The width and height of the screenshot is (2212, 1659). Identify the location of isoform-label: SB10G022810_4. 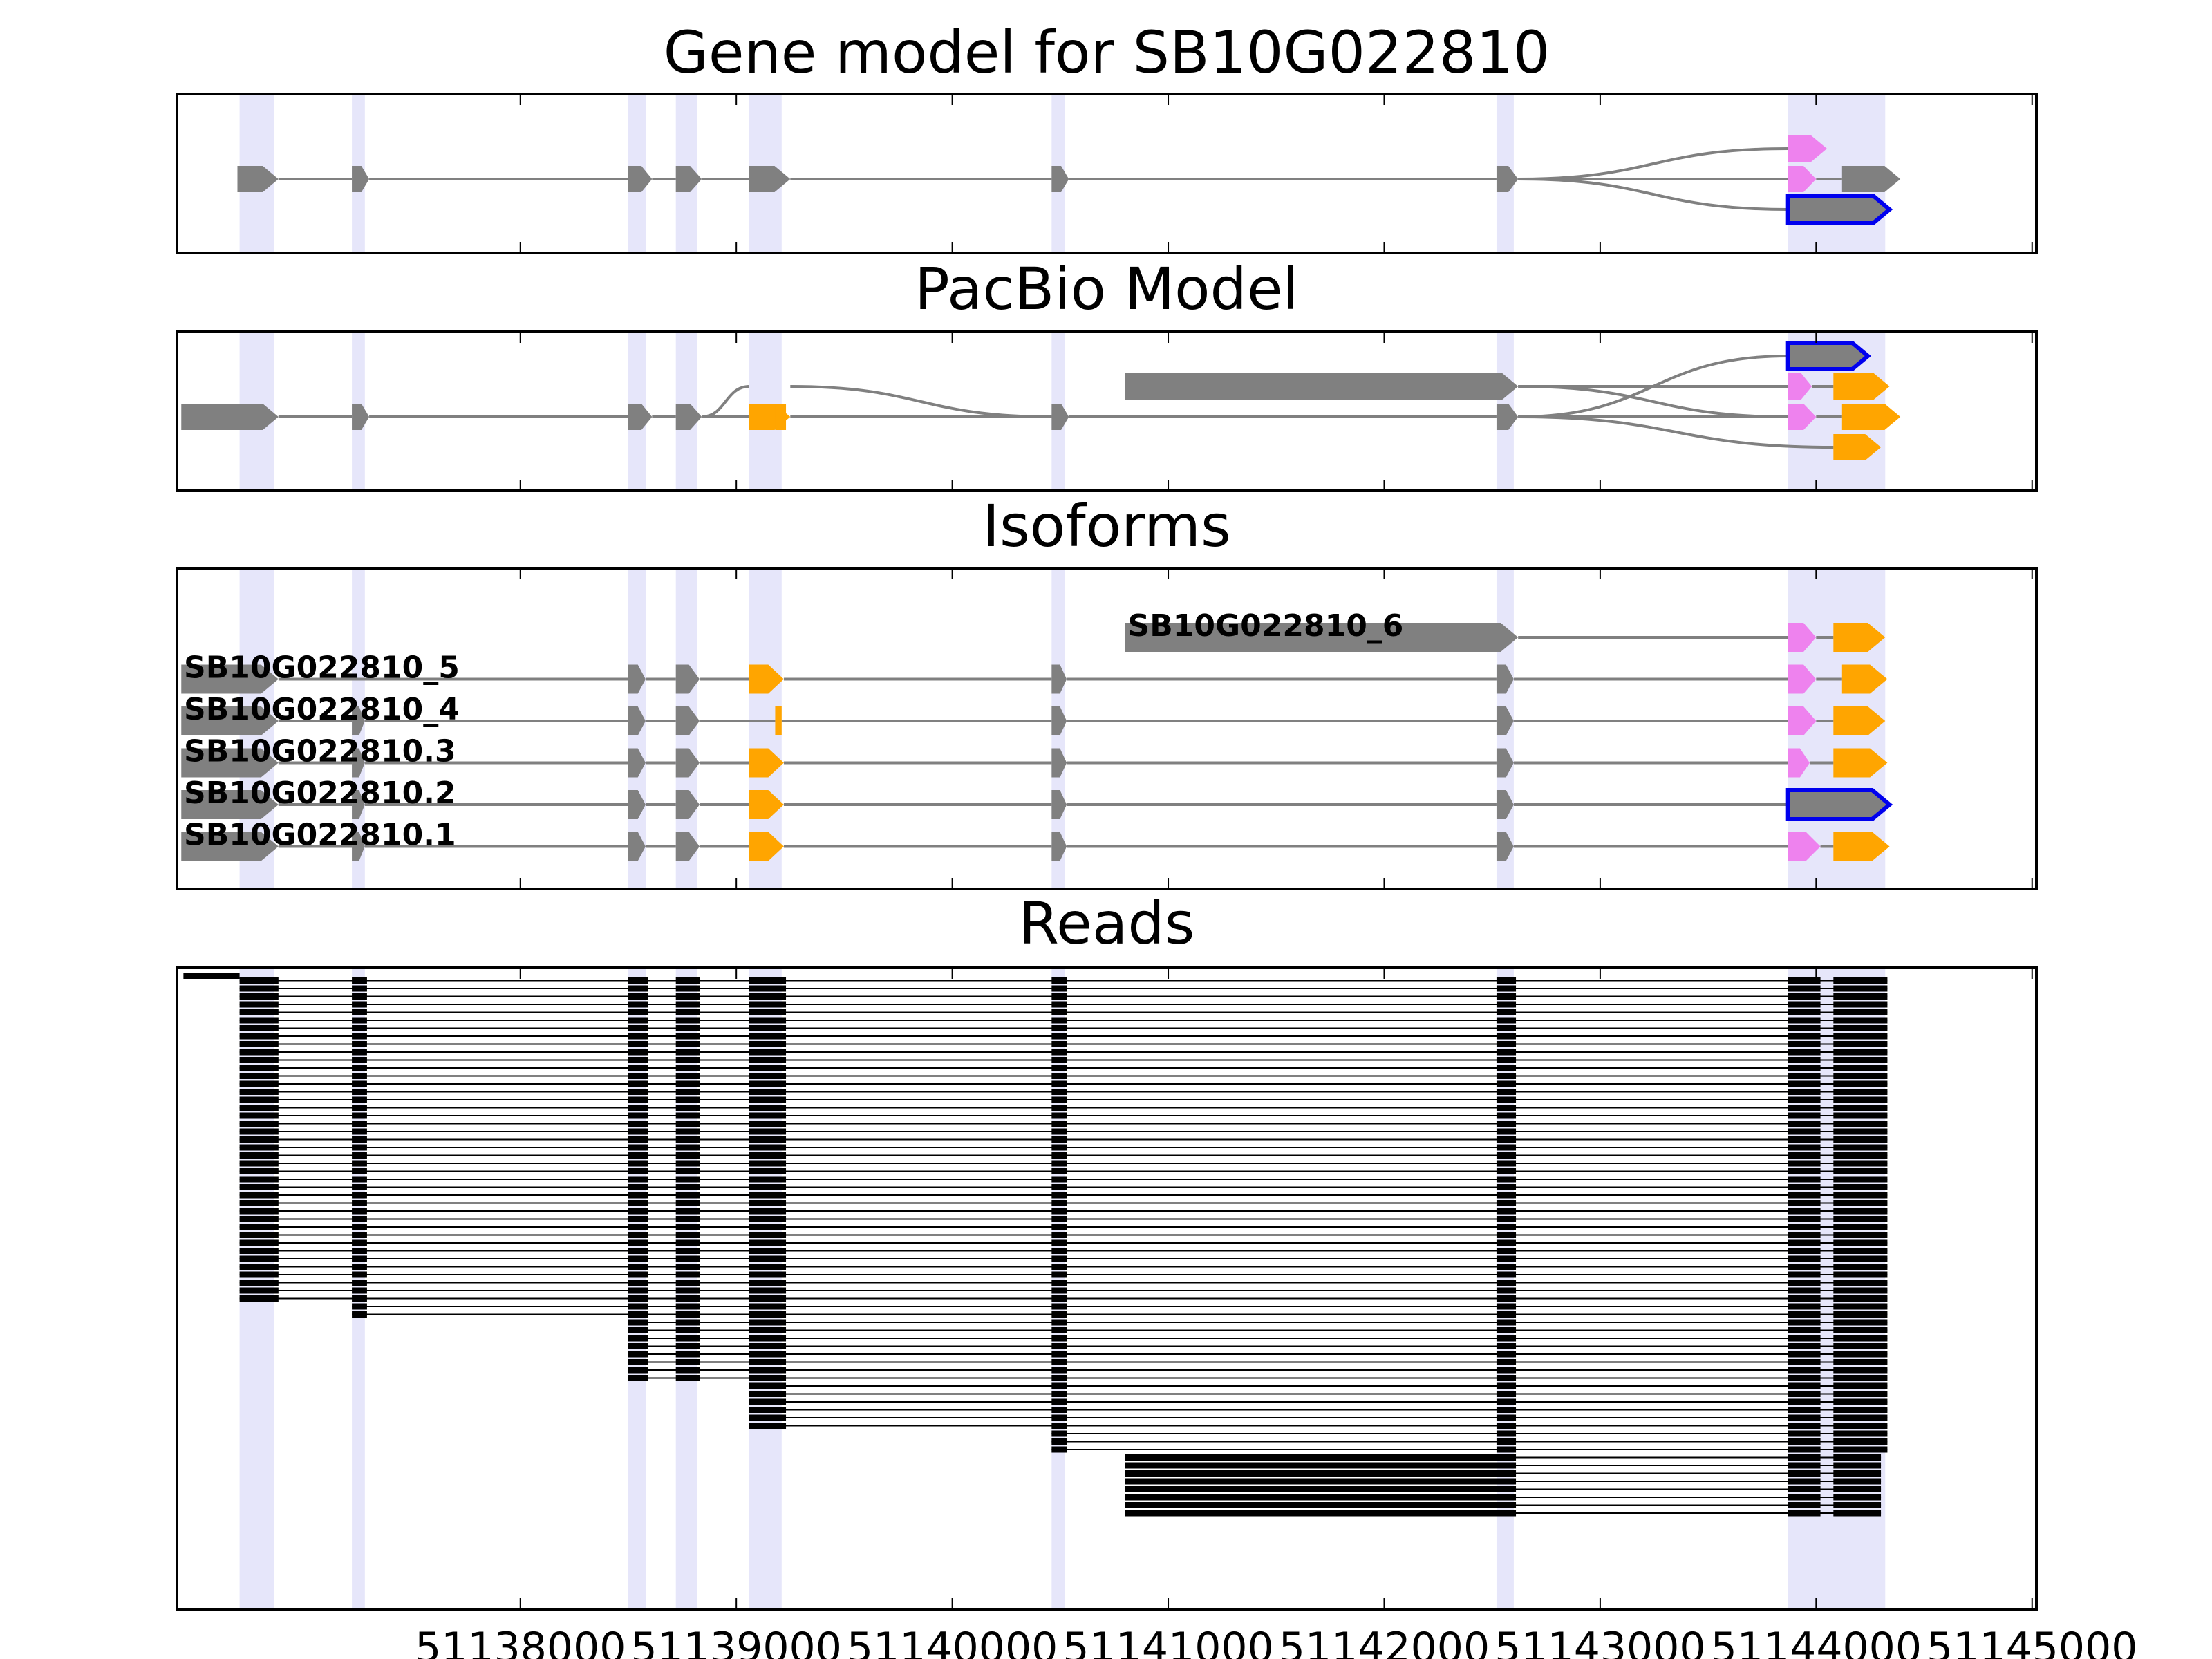
(322, 709).